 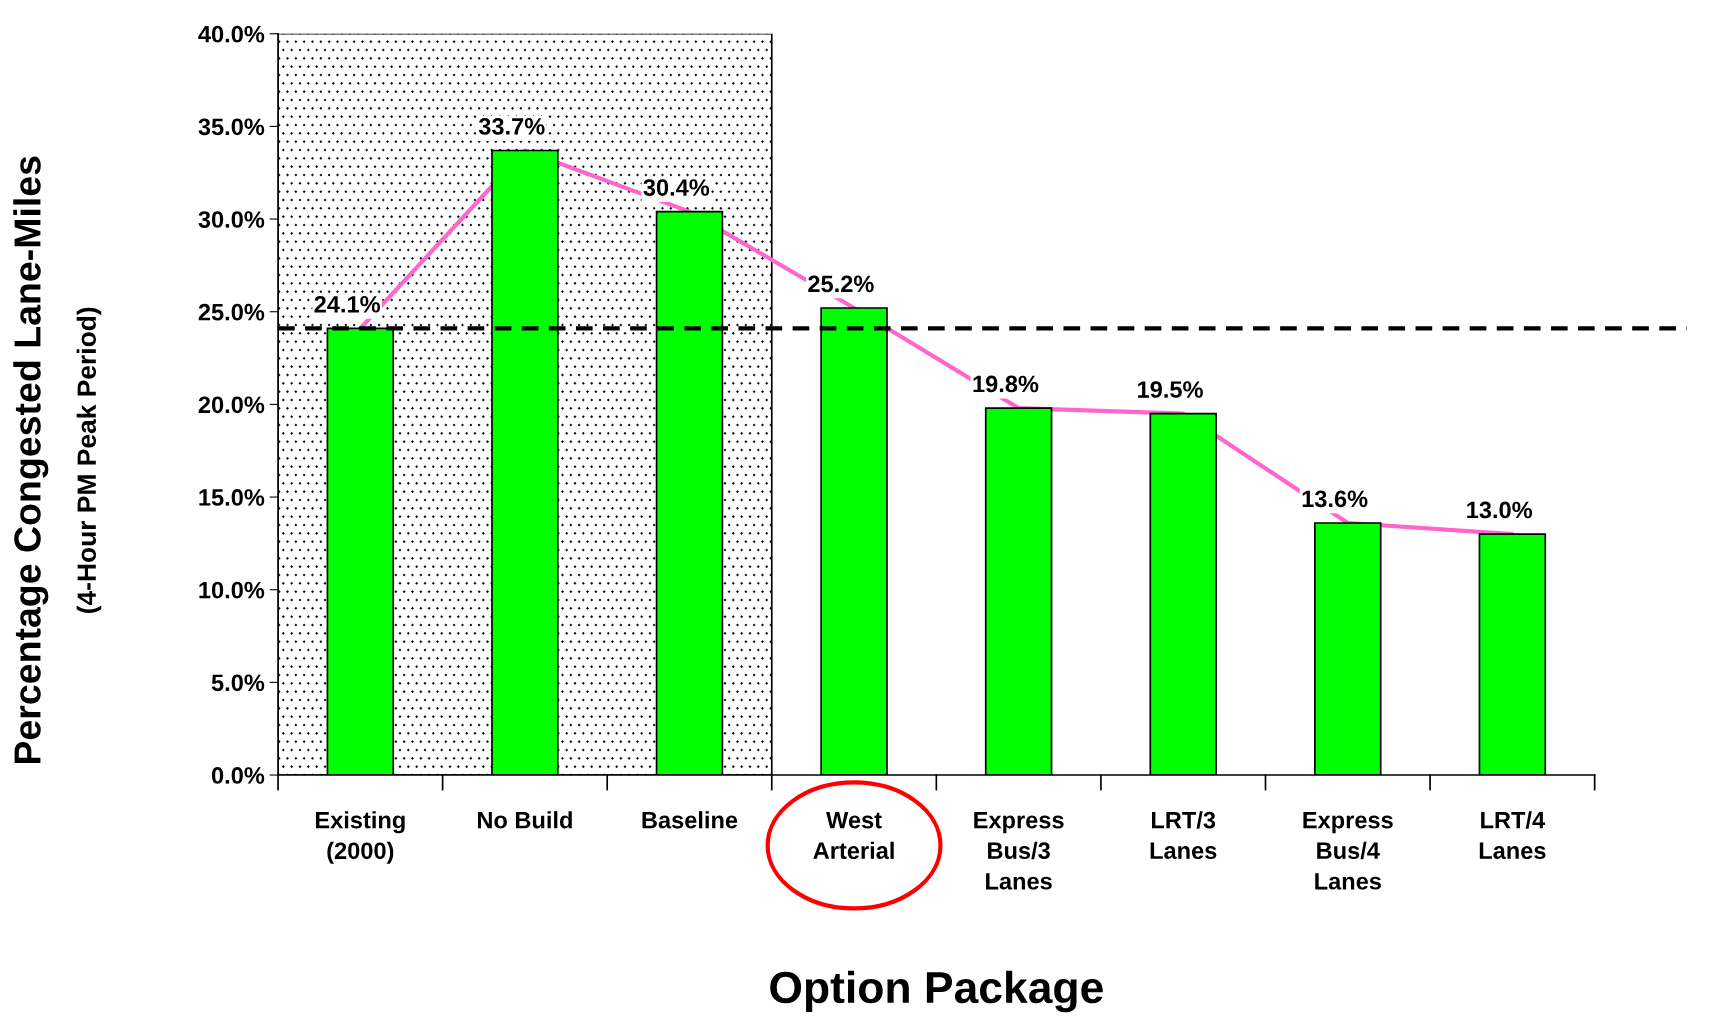 What do you see at coordinates (231, 219) in the screenshot?
I see `y-tick-label: 30.0%` at bounding box center [231, 219].